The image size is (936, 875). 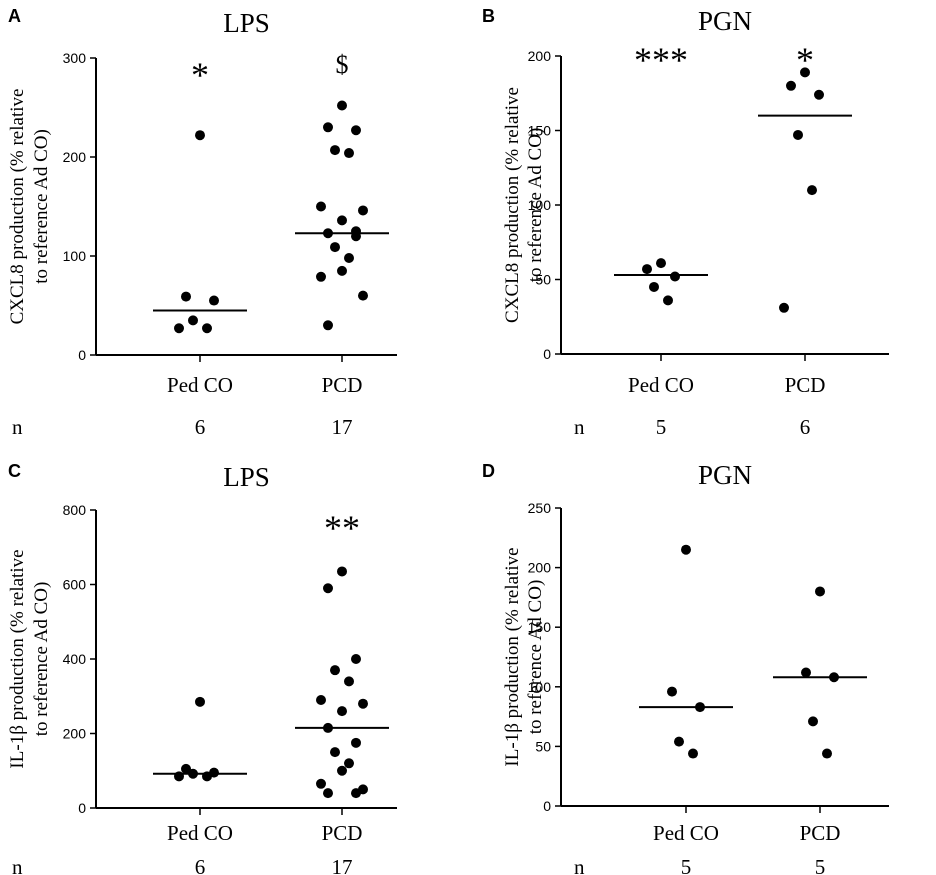 I want to click on panel-letter: C, so click(x=14, y=471).